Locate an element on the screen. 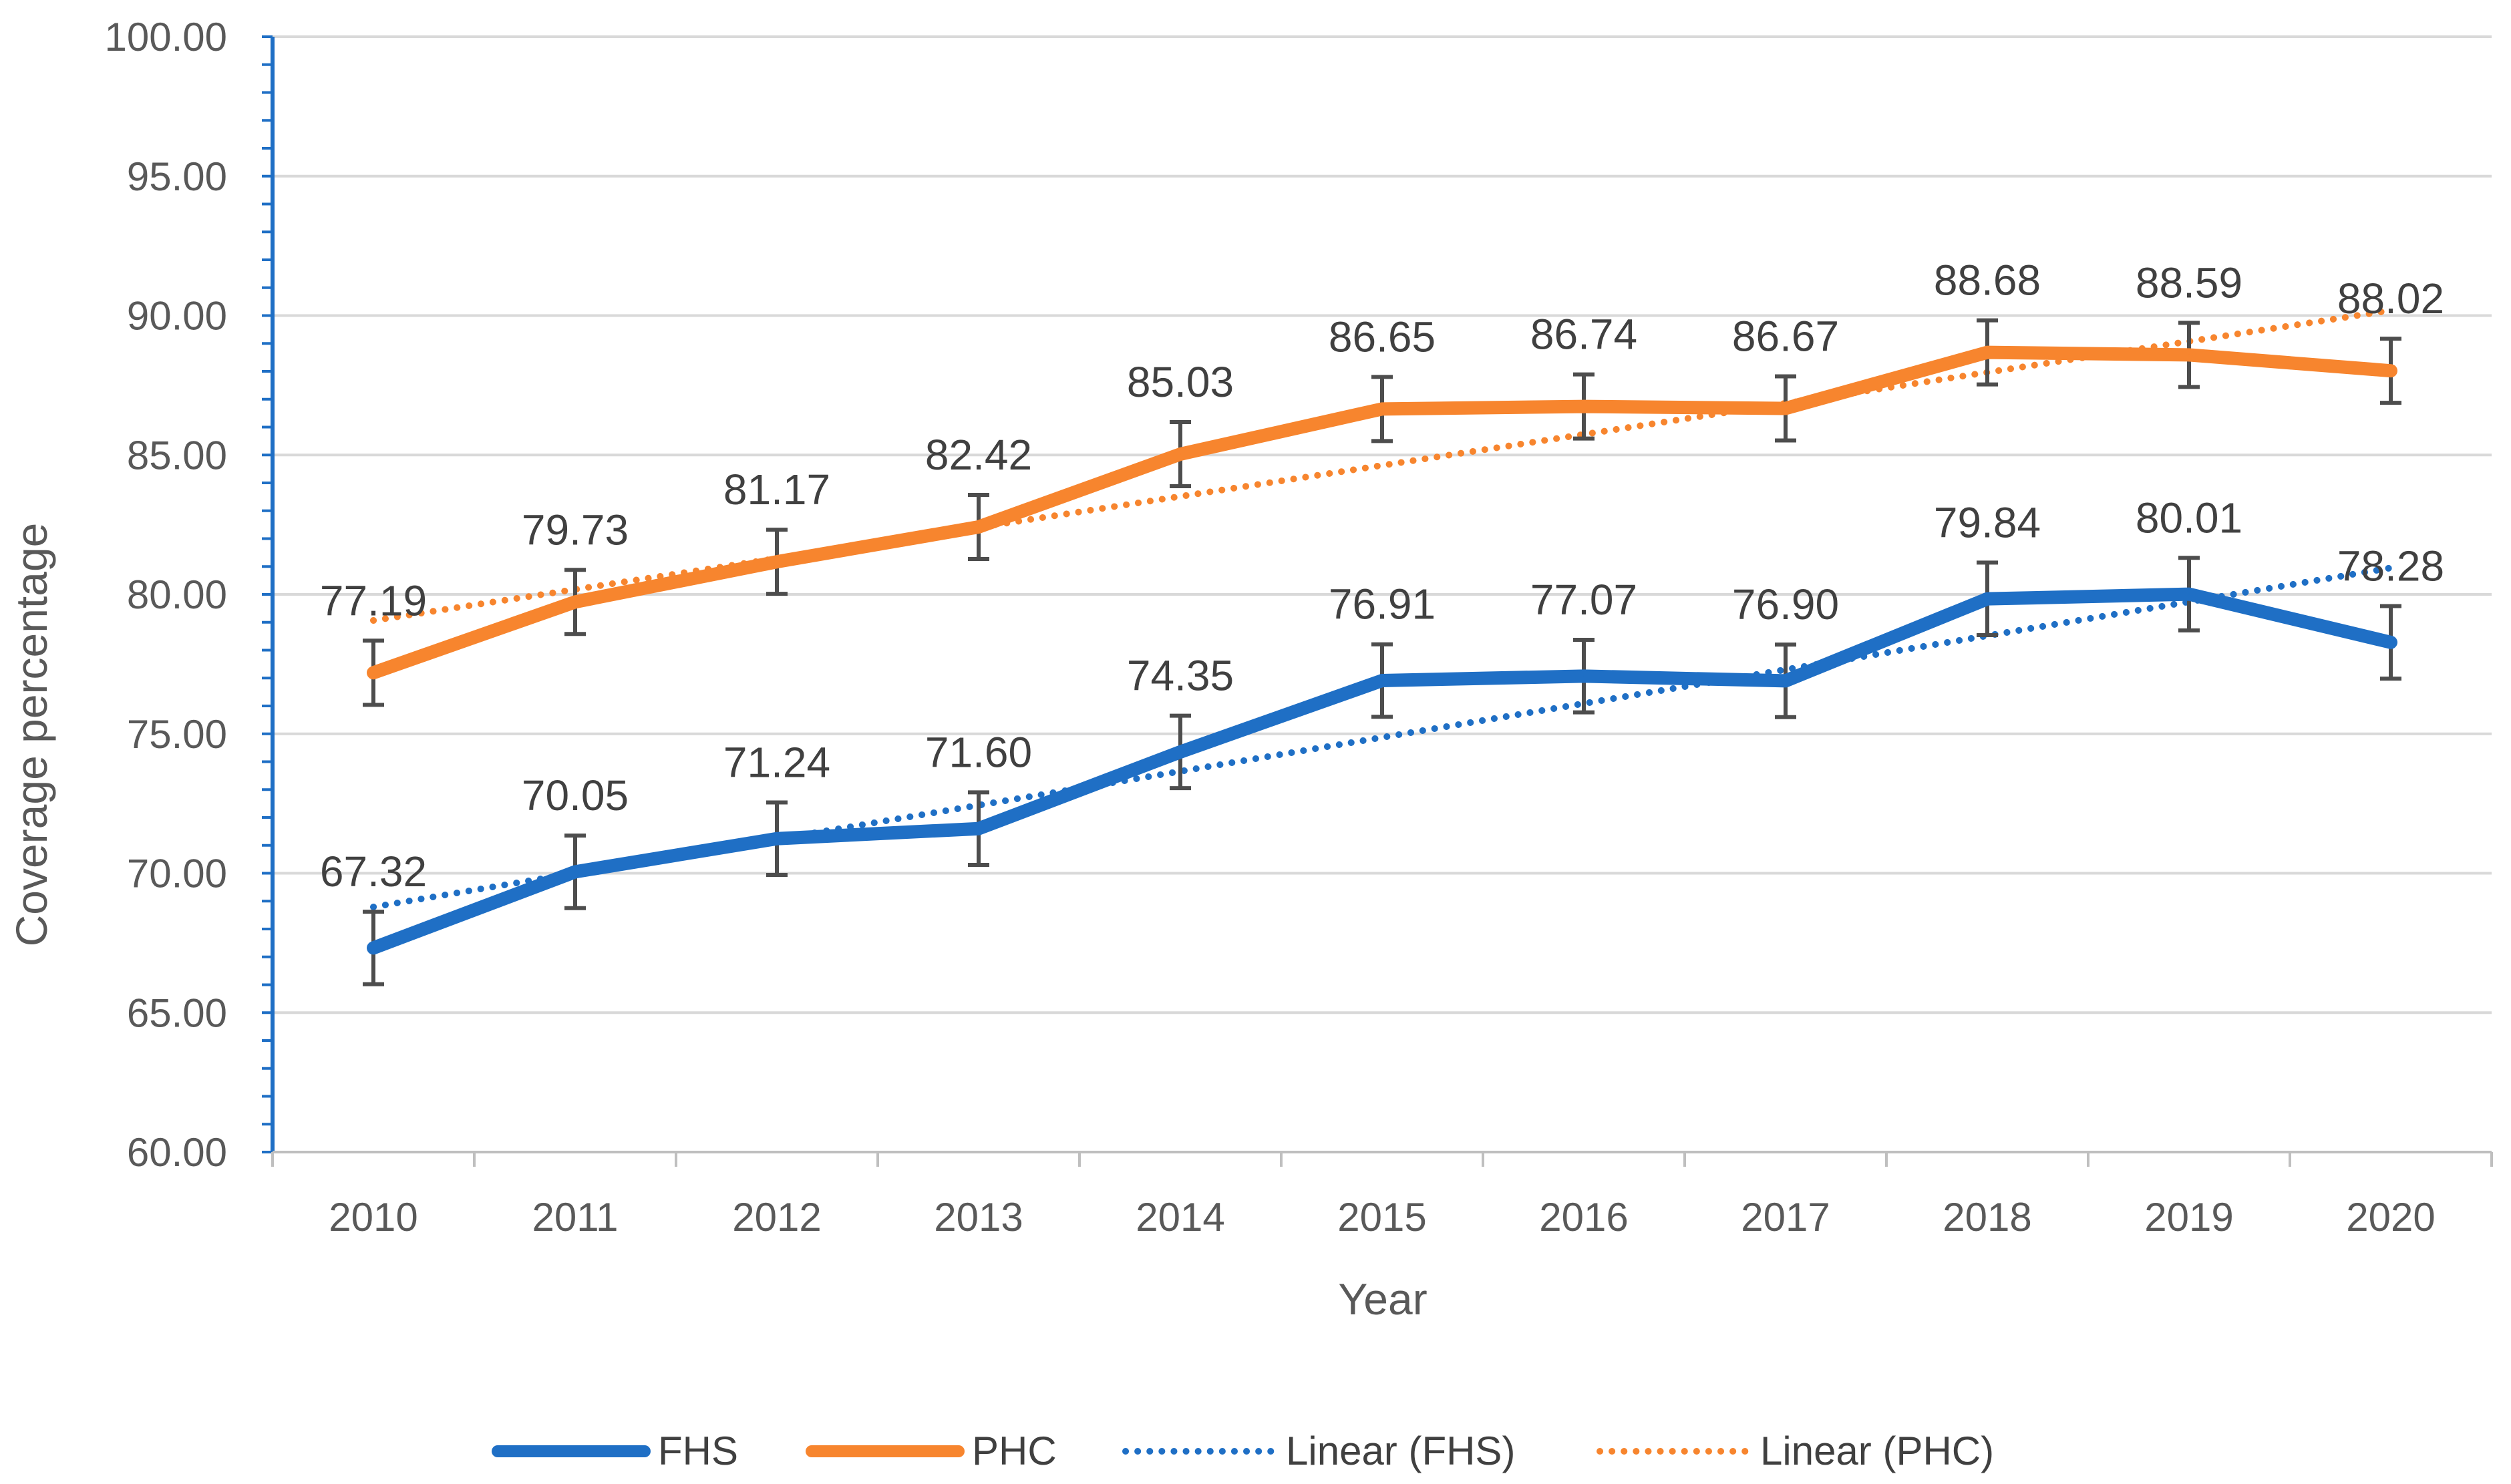  x-axis-title: Year is located at coordinates (1383, 1299).